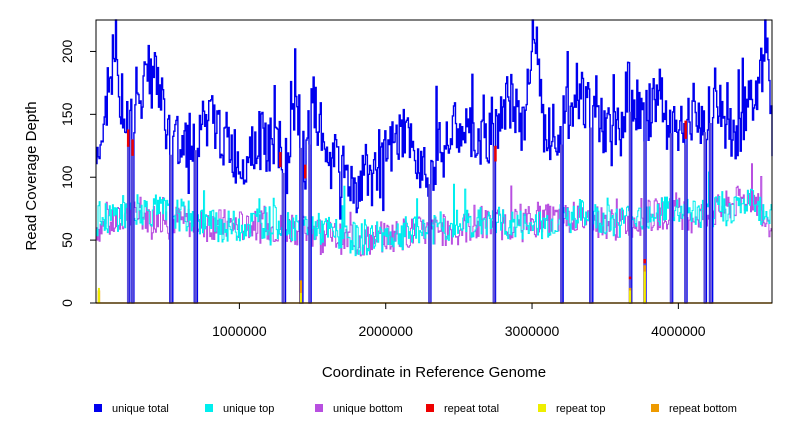  I want to click on y-tick-label: 50, so click(67, 240).